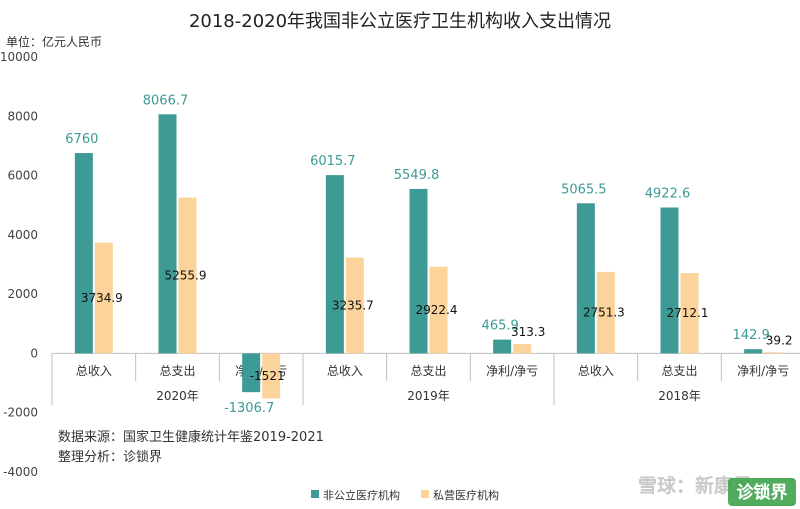  I want to click on data-label: 2751.3, so click(604, 313).